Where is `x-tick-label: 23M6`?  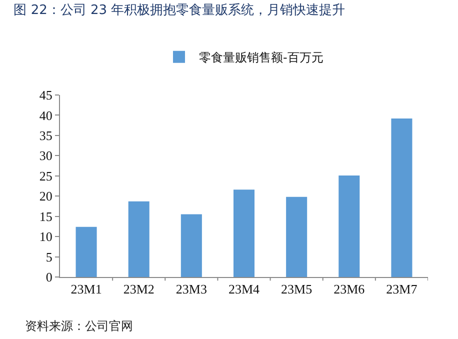
x-tick-label: 23M6 is located at coordinates (350, 289).